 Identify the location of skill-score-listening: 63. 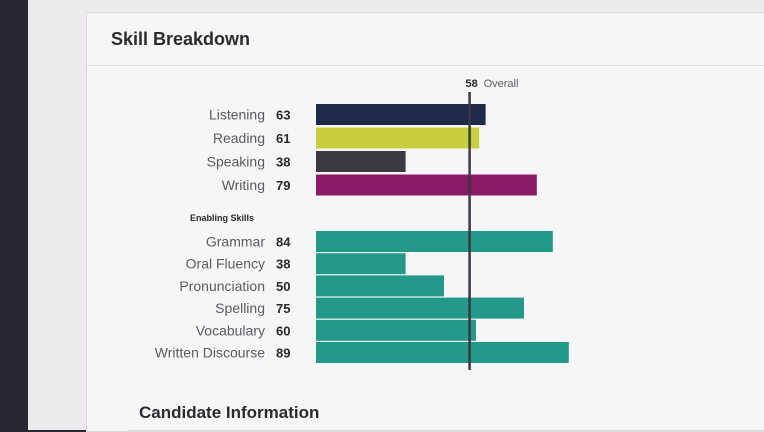
(283, 115).